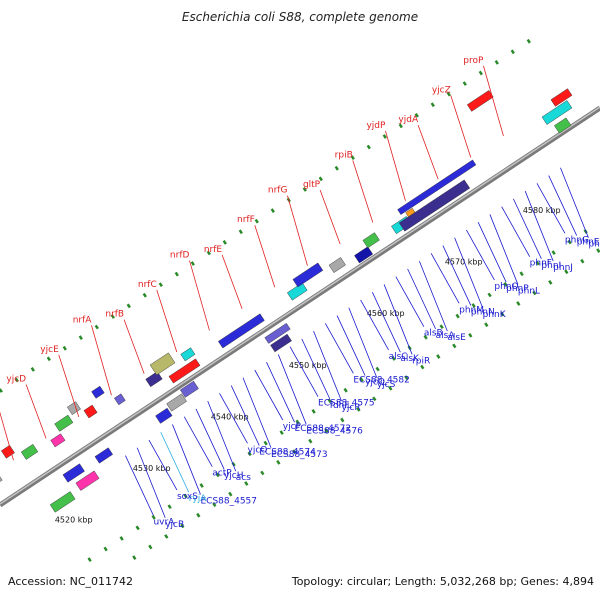 The height and width of the screenshot is (600, 600). Describe the element at coordinates (258, 450) in the screenshot. I see `gene-label: yjcO` at that location.